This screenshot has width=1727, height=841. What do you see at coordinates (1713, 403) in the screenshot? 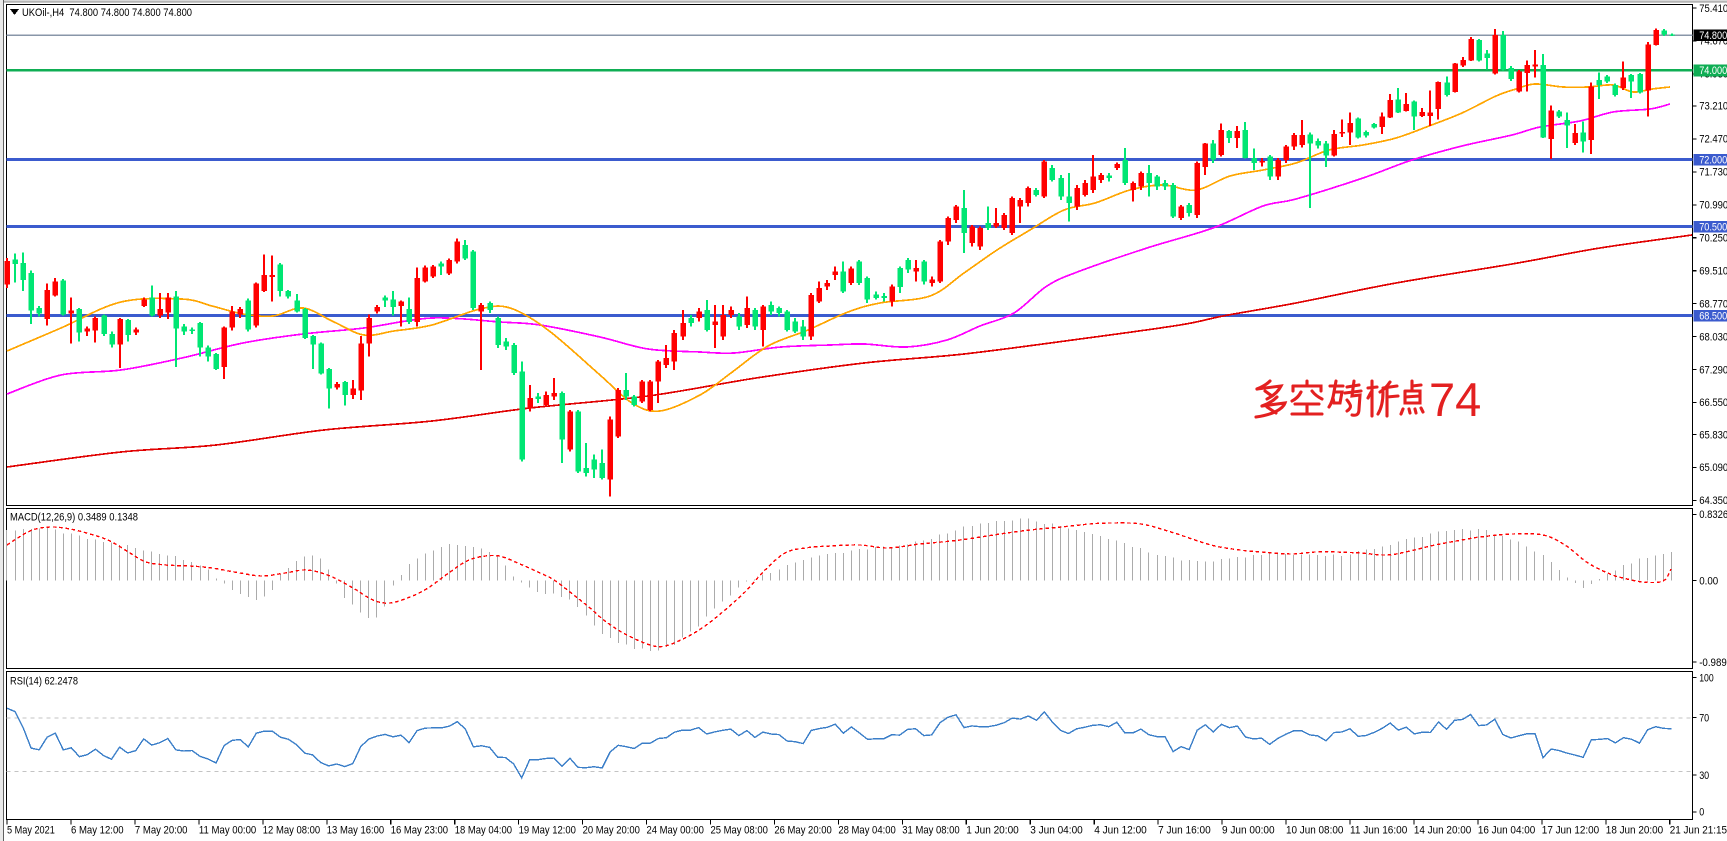
I see `svg-text: 66.550` at bounding box center [1713, 403].